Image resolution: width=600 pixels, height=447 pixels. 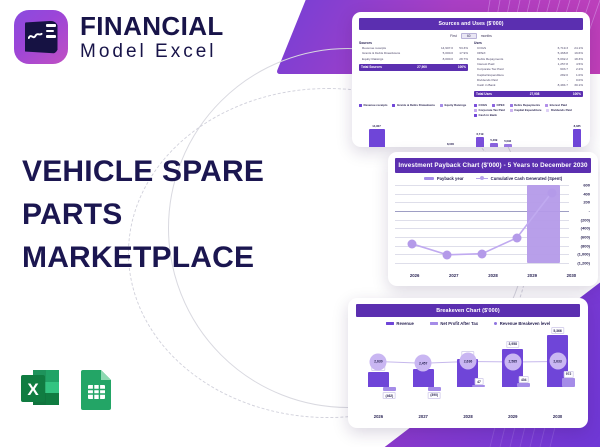 I want to click on financial-document-chart-icon, so click(x=41, y=37).